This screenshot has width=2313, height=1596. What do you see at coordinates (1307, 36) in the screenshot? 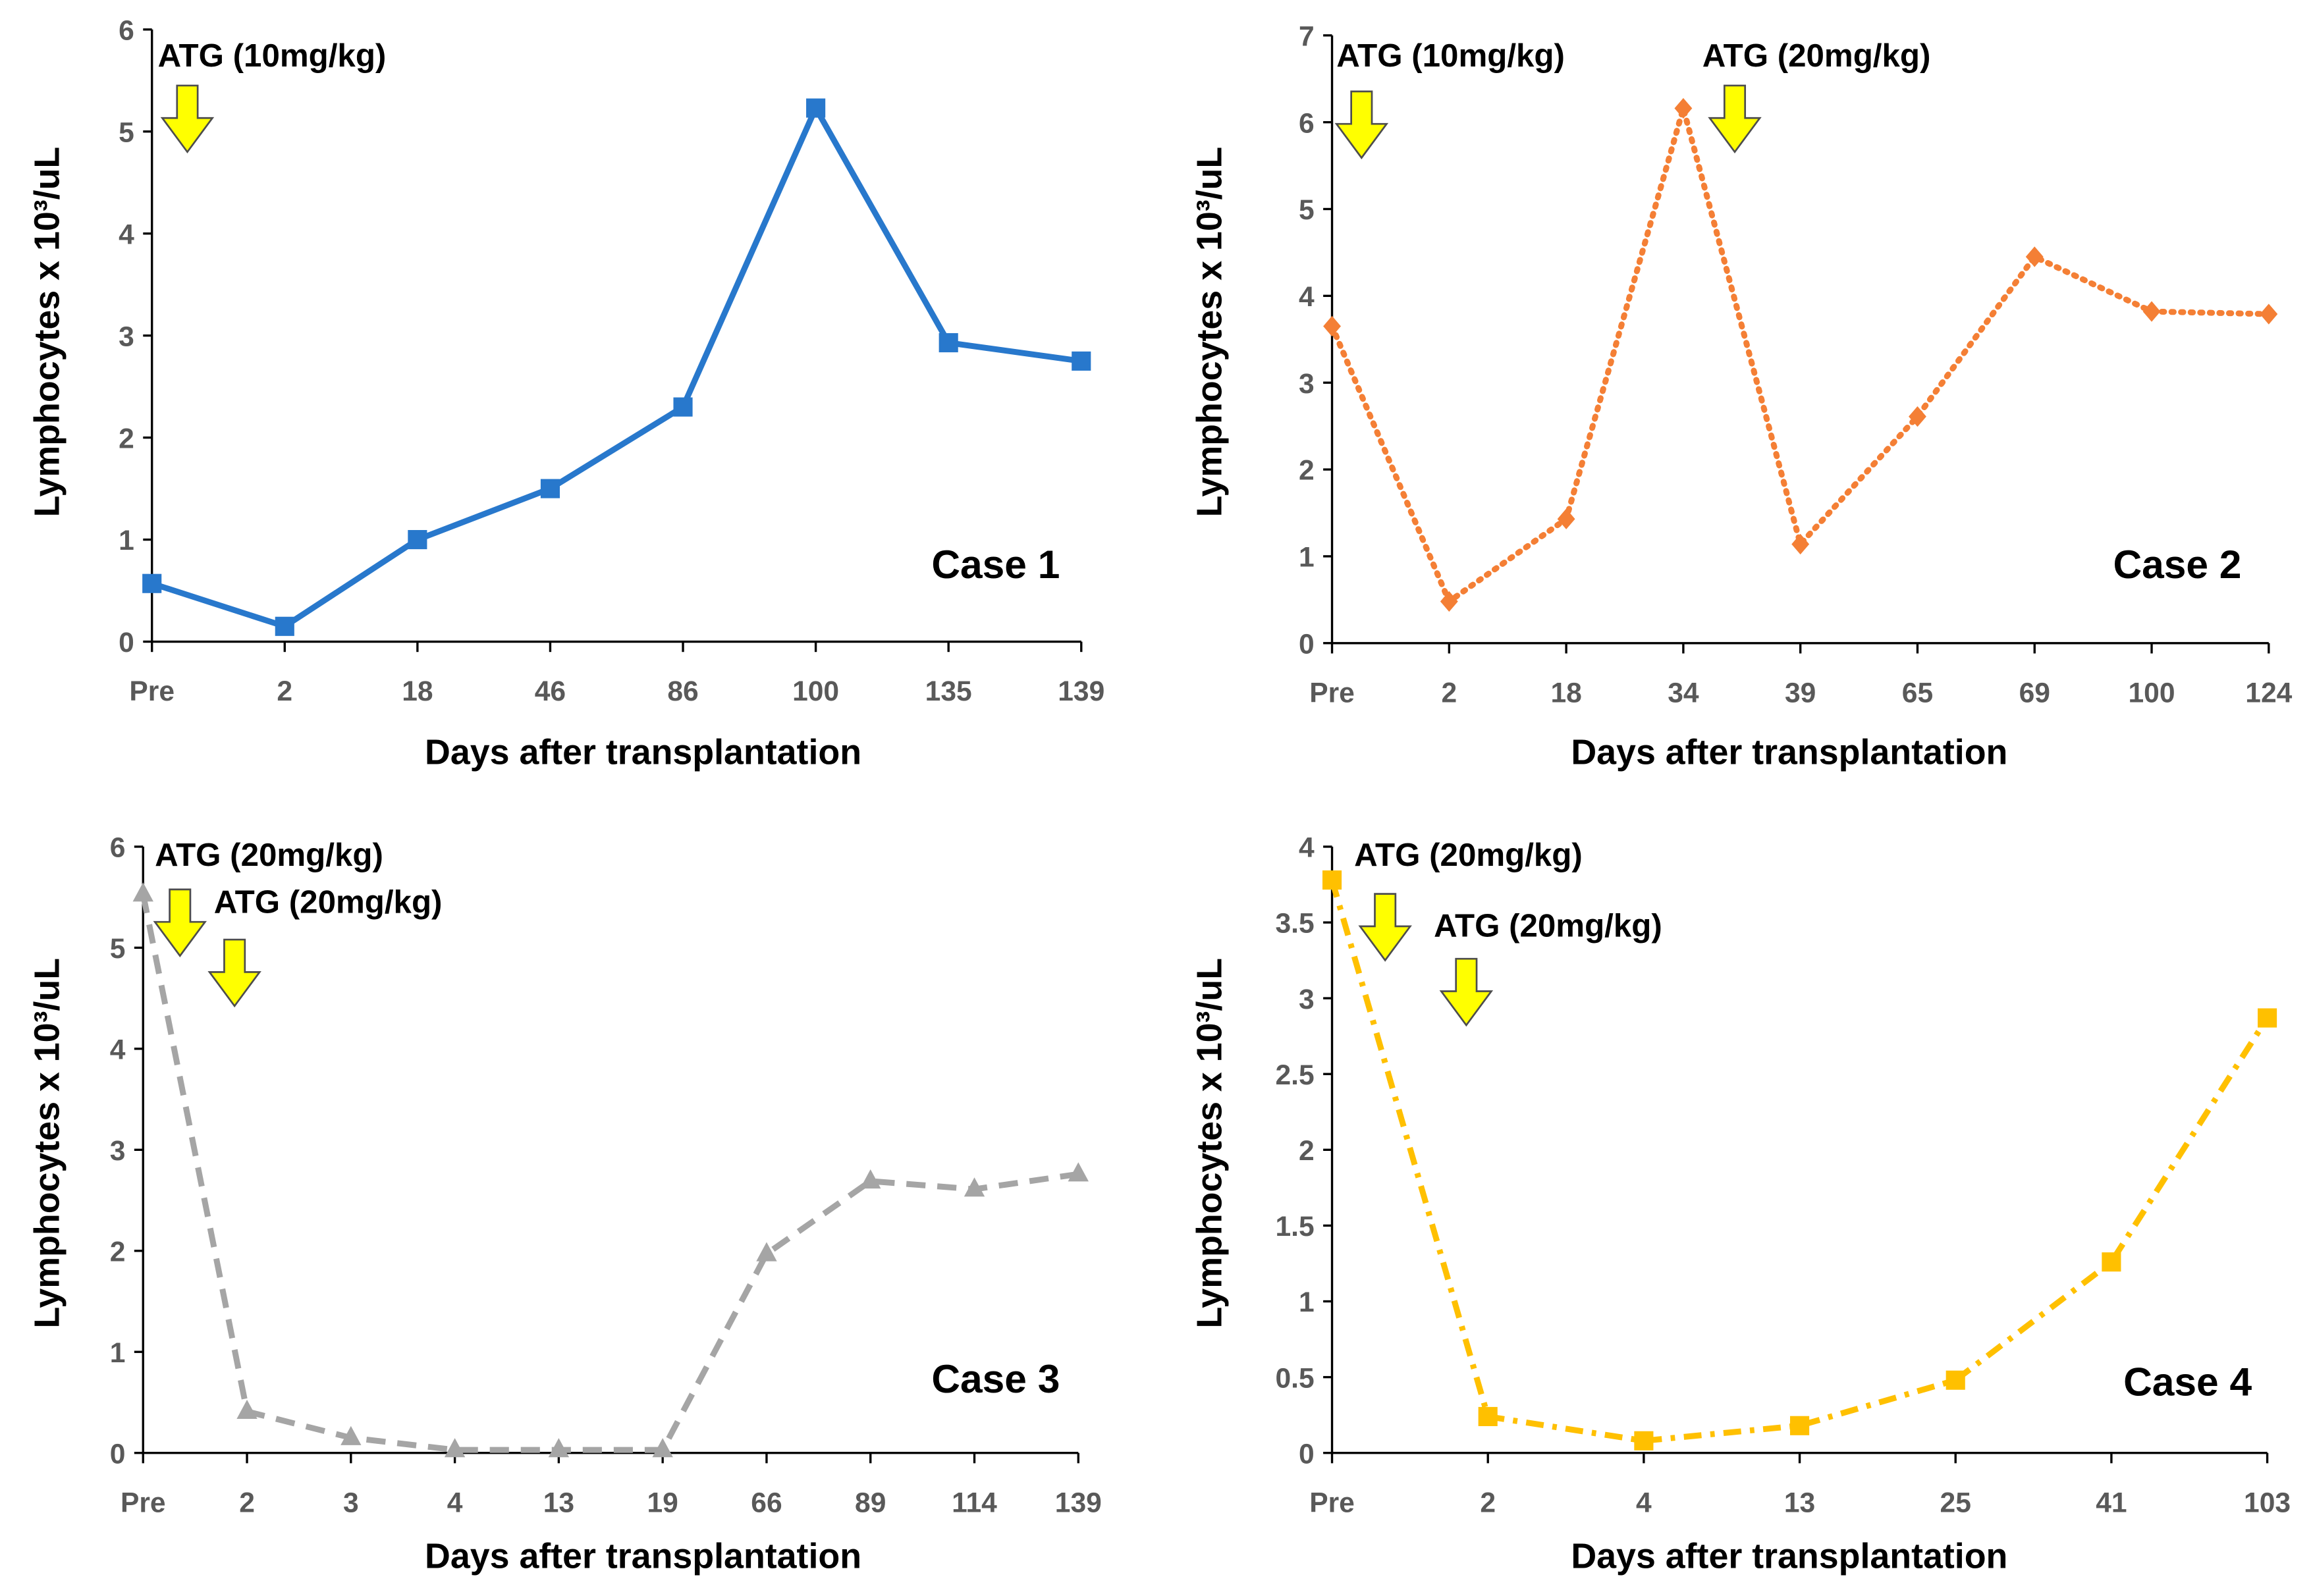
I see `y-tick-label: 7` at bounding box center [1307, 36].